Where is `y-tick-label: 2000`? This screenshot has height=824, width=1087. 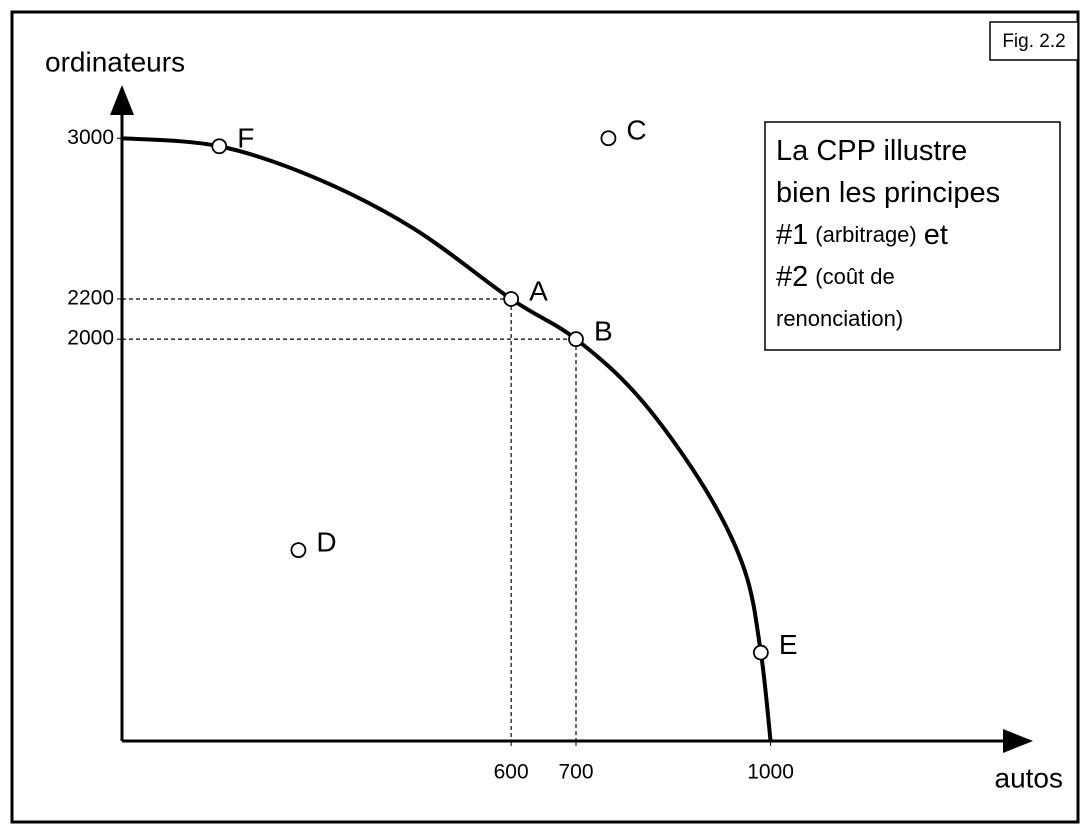
y-tick-label: 2000 is located at coordinates (90, 338).